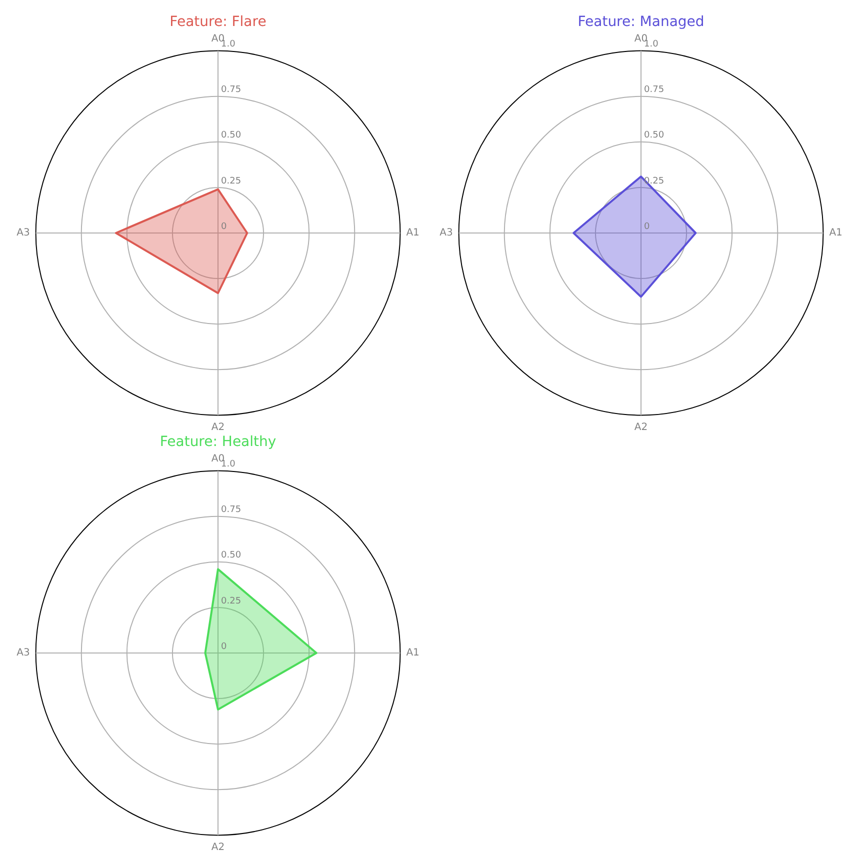  What do you see at coordinates (218, 22) in the screenshot?
I see `chart-title: Feature: Flare` at bounding box center [218, 22].